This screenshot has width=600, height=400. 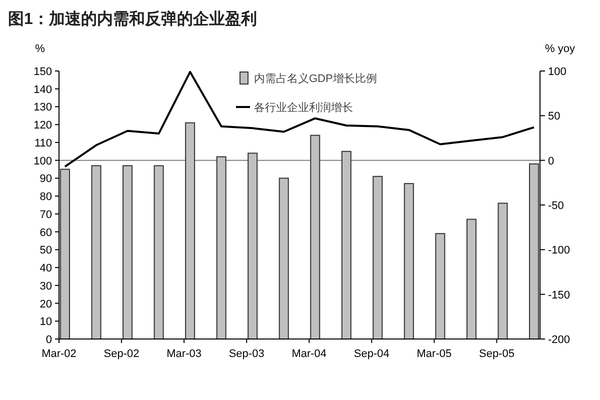 What do you see at coordinates (560, 49) in the screenshot?
I see `y2-axis-title: % yoy` at bounding box center [560, 49].